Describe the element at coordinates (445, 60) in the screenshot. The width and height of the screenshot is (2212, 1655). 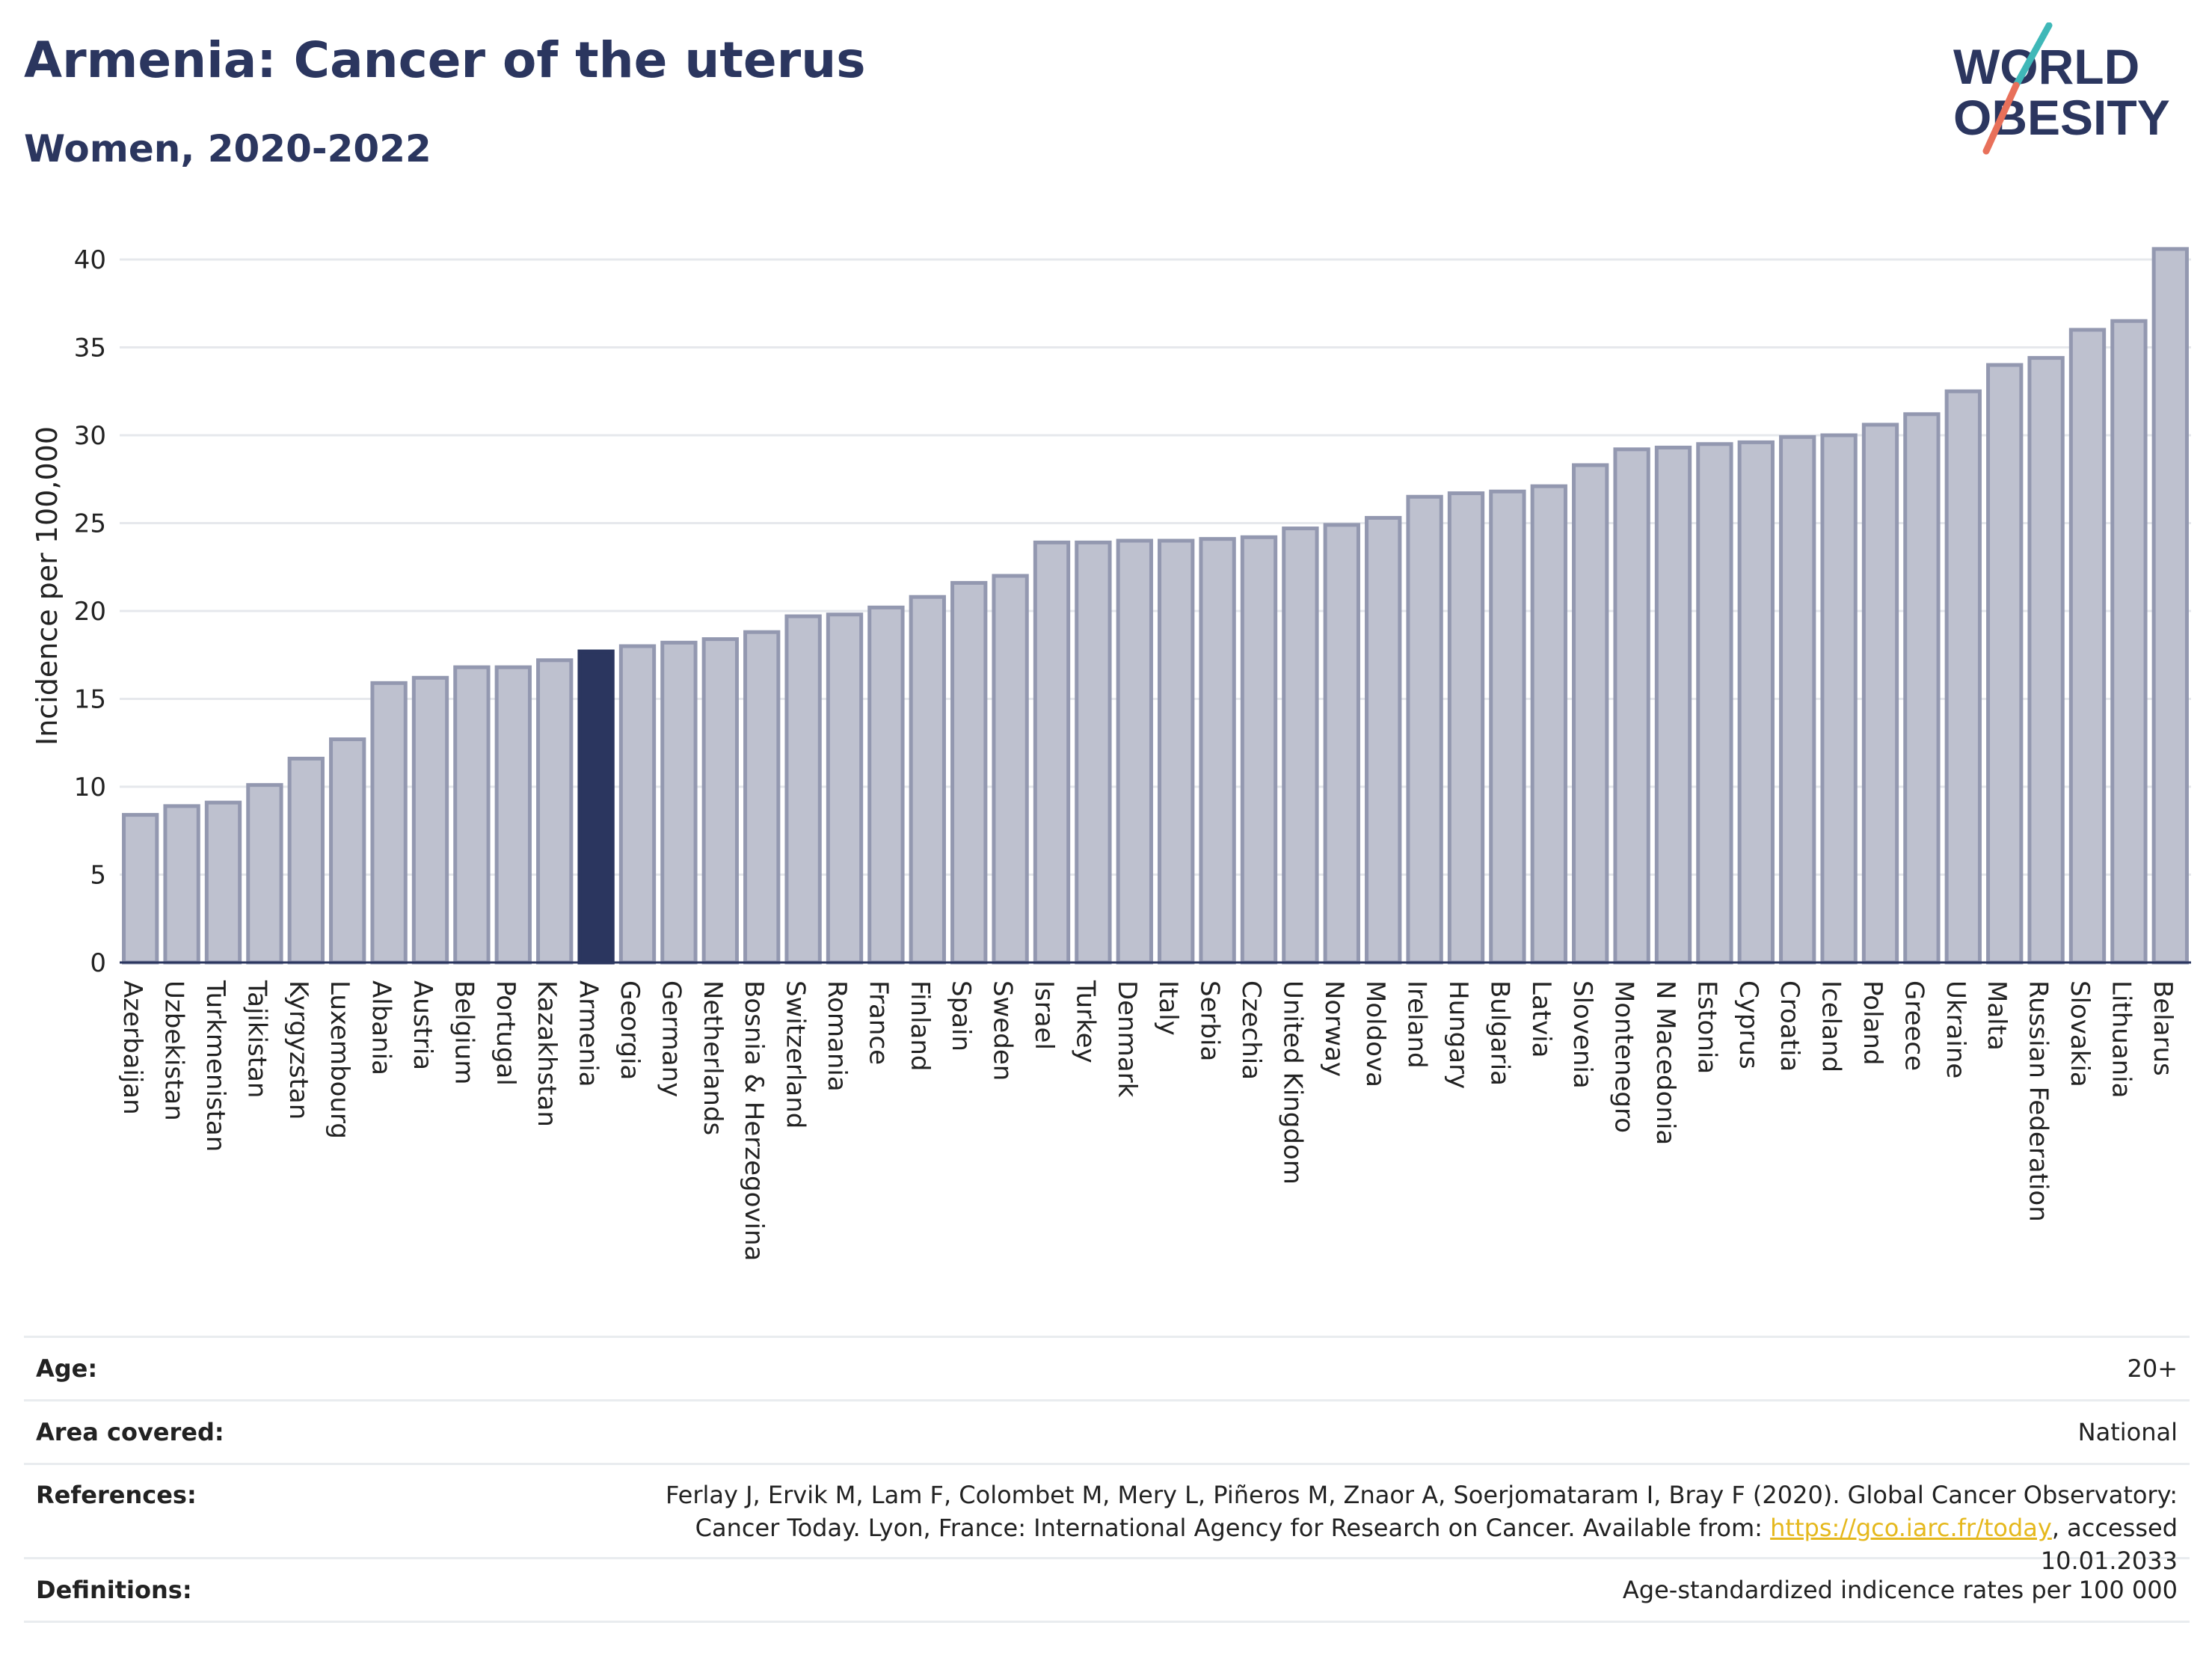
I see `page-title: Armenia: Cancer of the uterus` at that location.